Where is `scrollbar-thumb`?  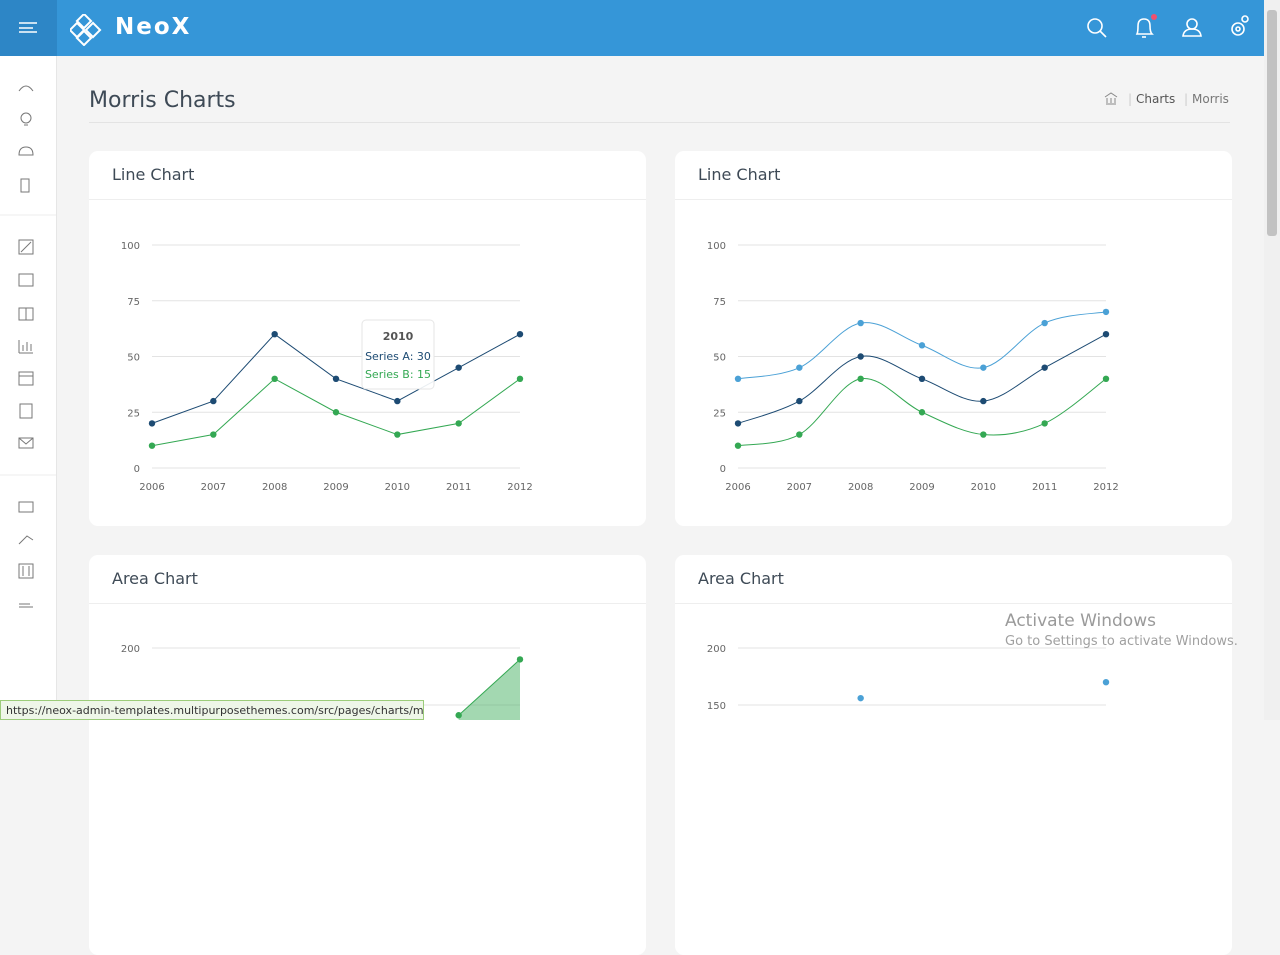 scrollbar-thumb is located at coordinates (1272, 123).